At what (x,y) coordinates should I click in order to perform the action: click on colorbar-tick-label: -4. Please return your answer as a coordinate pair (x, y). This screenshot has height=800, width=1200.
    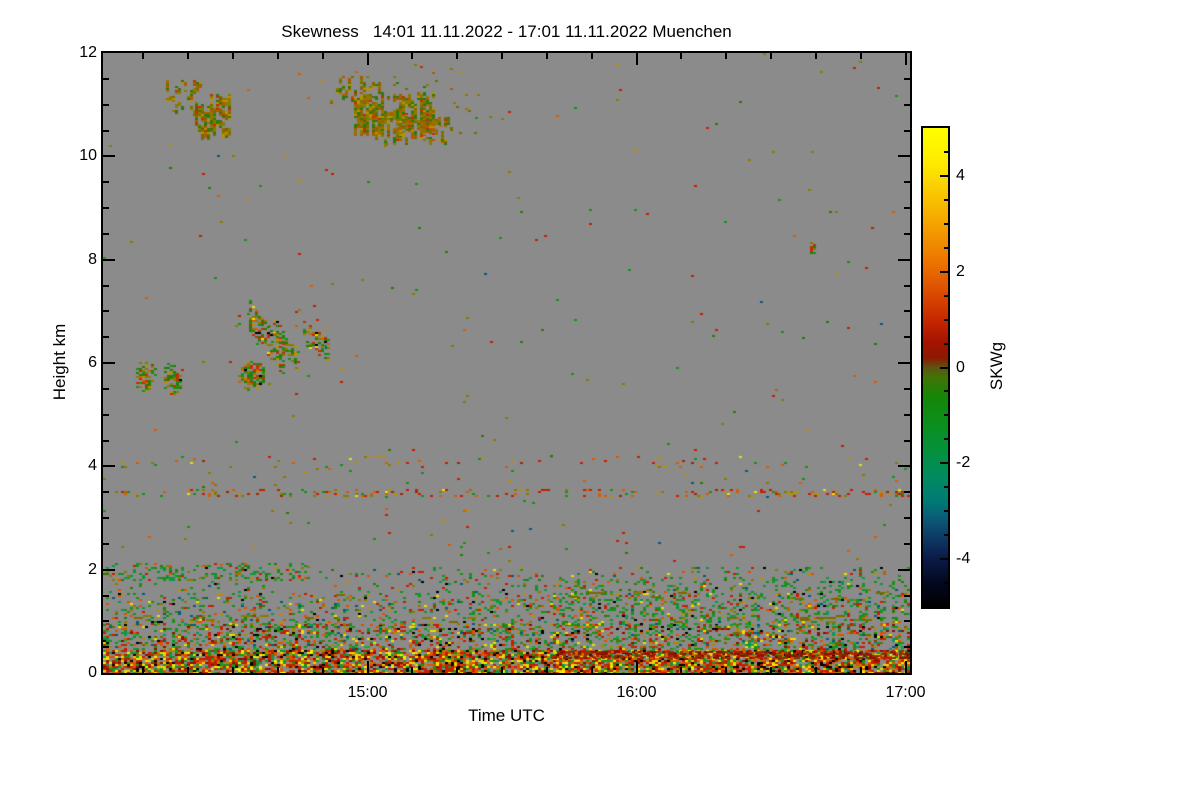
    Looking at the image, I should click on (963, 559).